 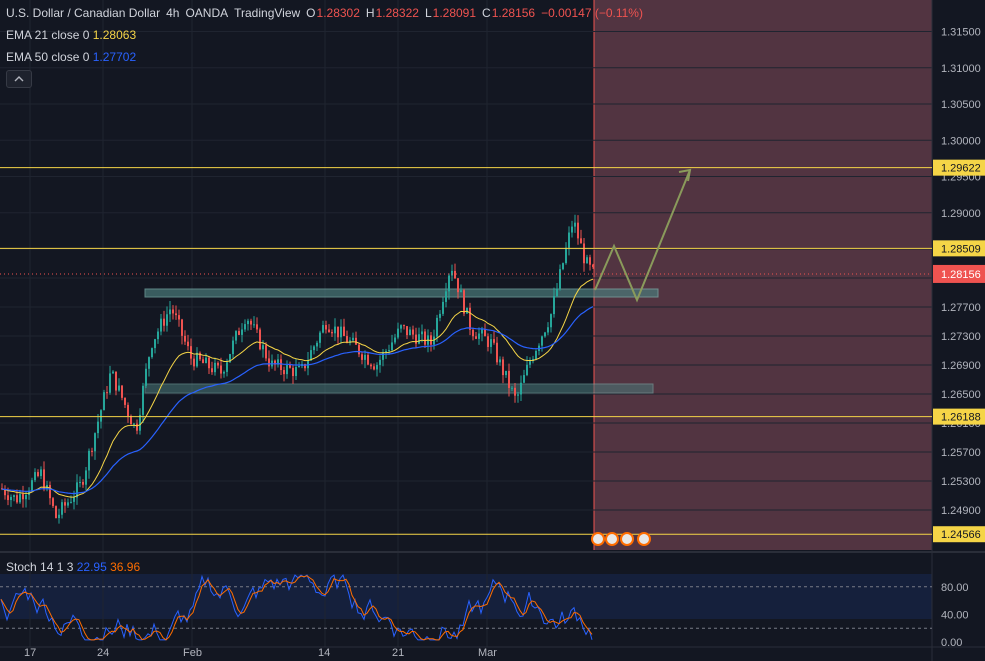 I want to click on ema50-legend: EMA 50 close 0 1.27702, so click(x=71, y=57).